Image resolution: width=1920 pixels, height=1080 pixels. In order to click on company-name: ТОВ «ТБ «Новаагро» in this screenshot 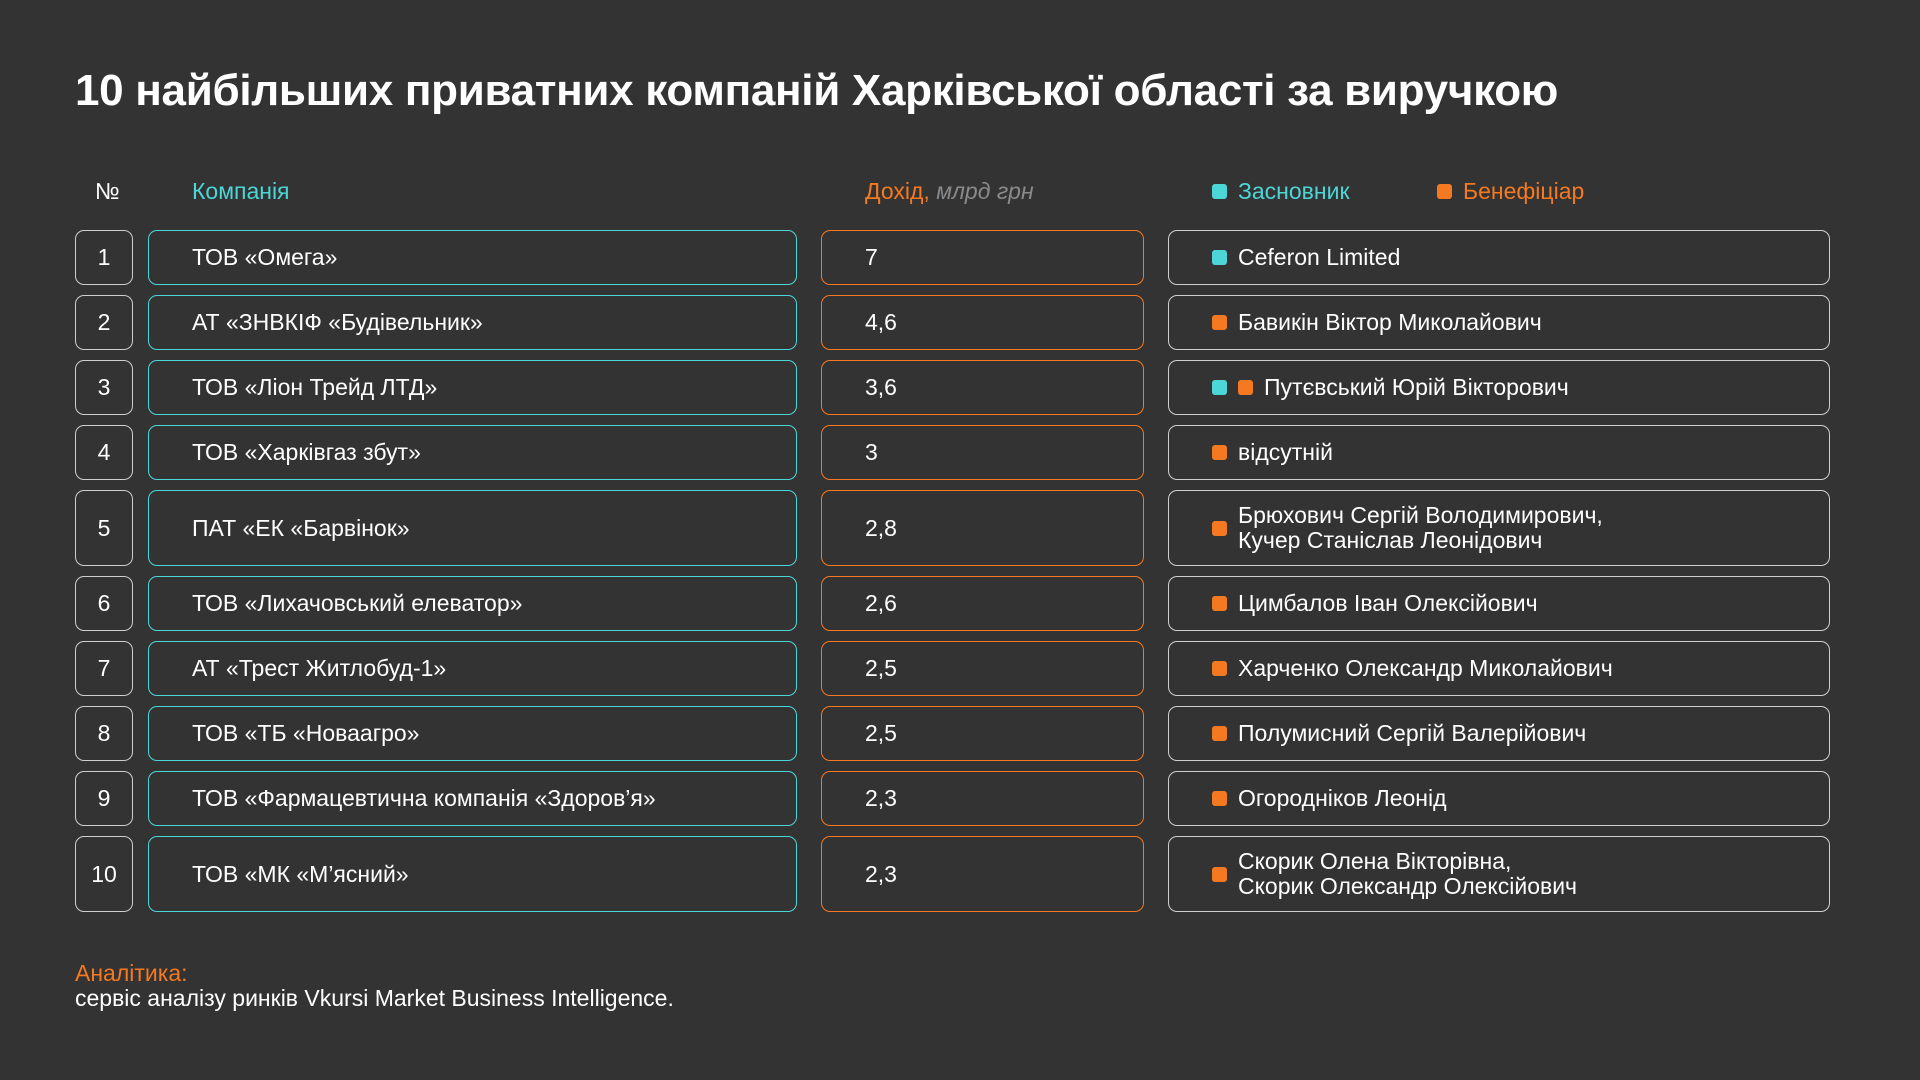, I will do `click(472, 733)`.